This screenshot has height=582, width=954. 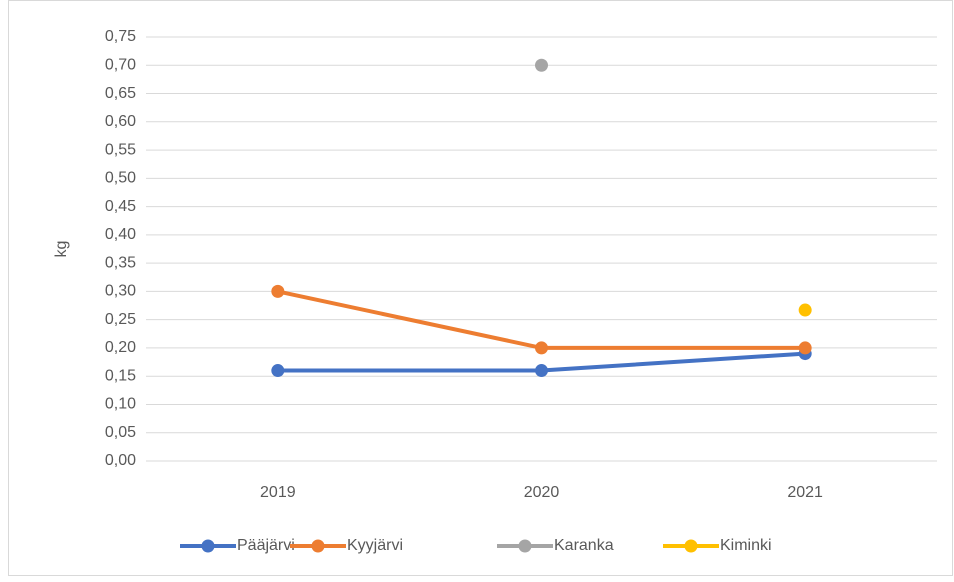 I want to click on y-tick-label: 0,25, so click(x=120, y=319).